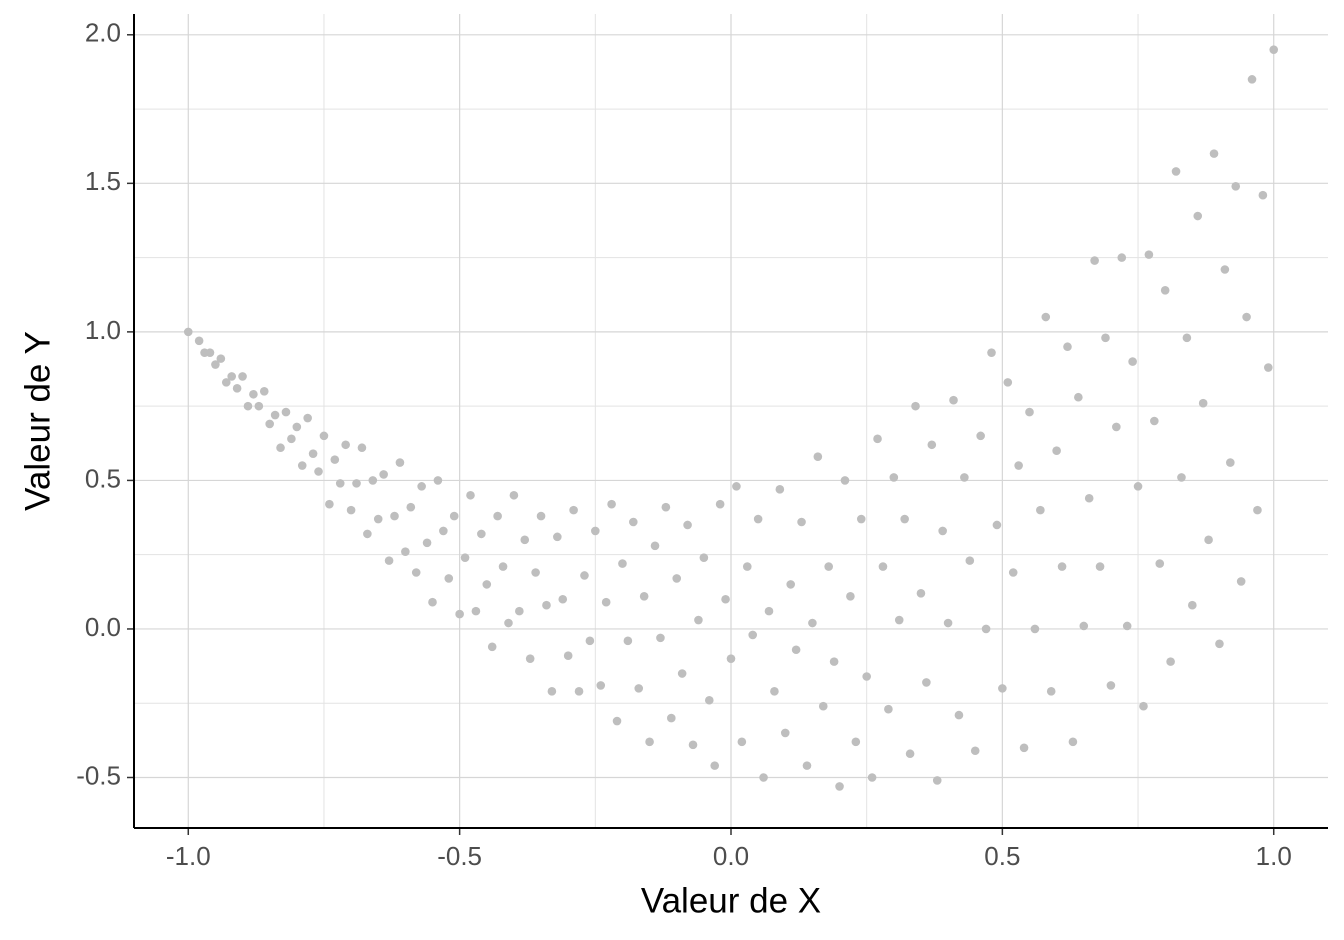  I want to click on x-tick-label: 0.5, so click(1002, 856).